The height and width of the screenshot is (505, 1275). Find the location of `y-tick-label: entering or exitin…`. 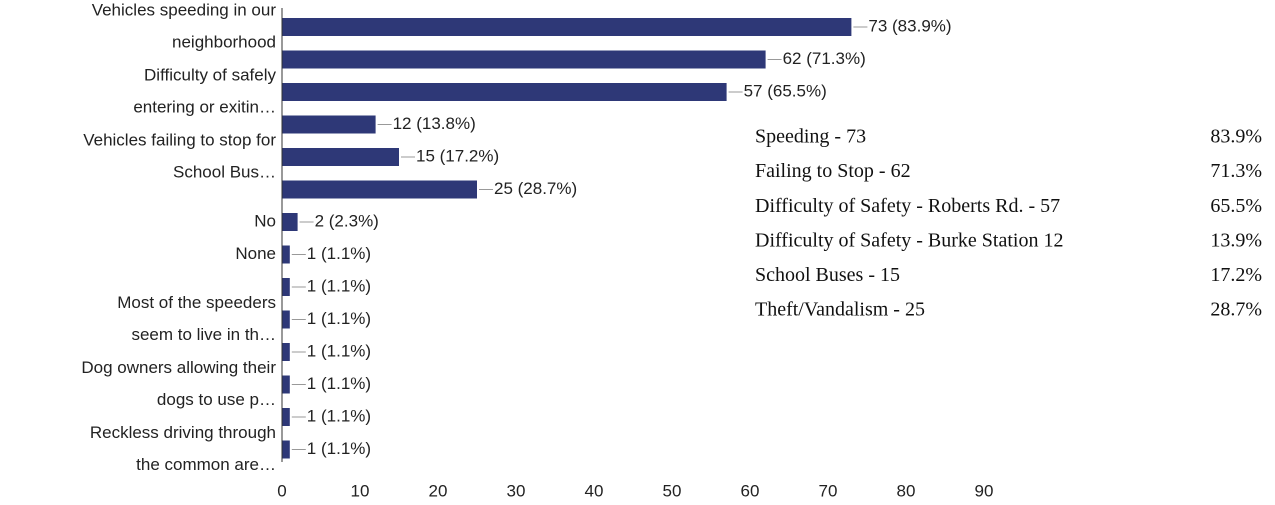

y-tick-label: entering or exitin… is located at coordinates (204, 106).